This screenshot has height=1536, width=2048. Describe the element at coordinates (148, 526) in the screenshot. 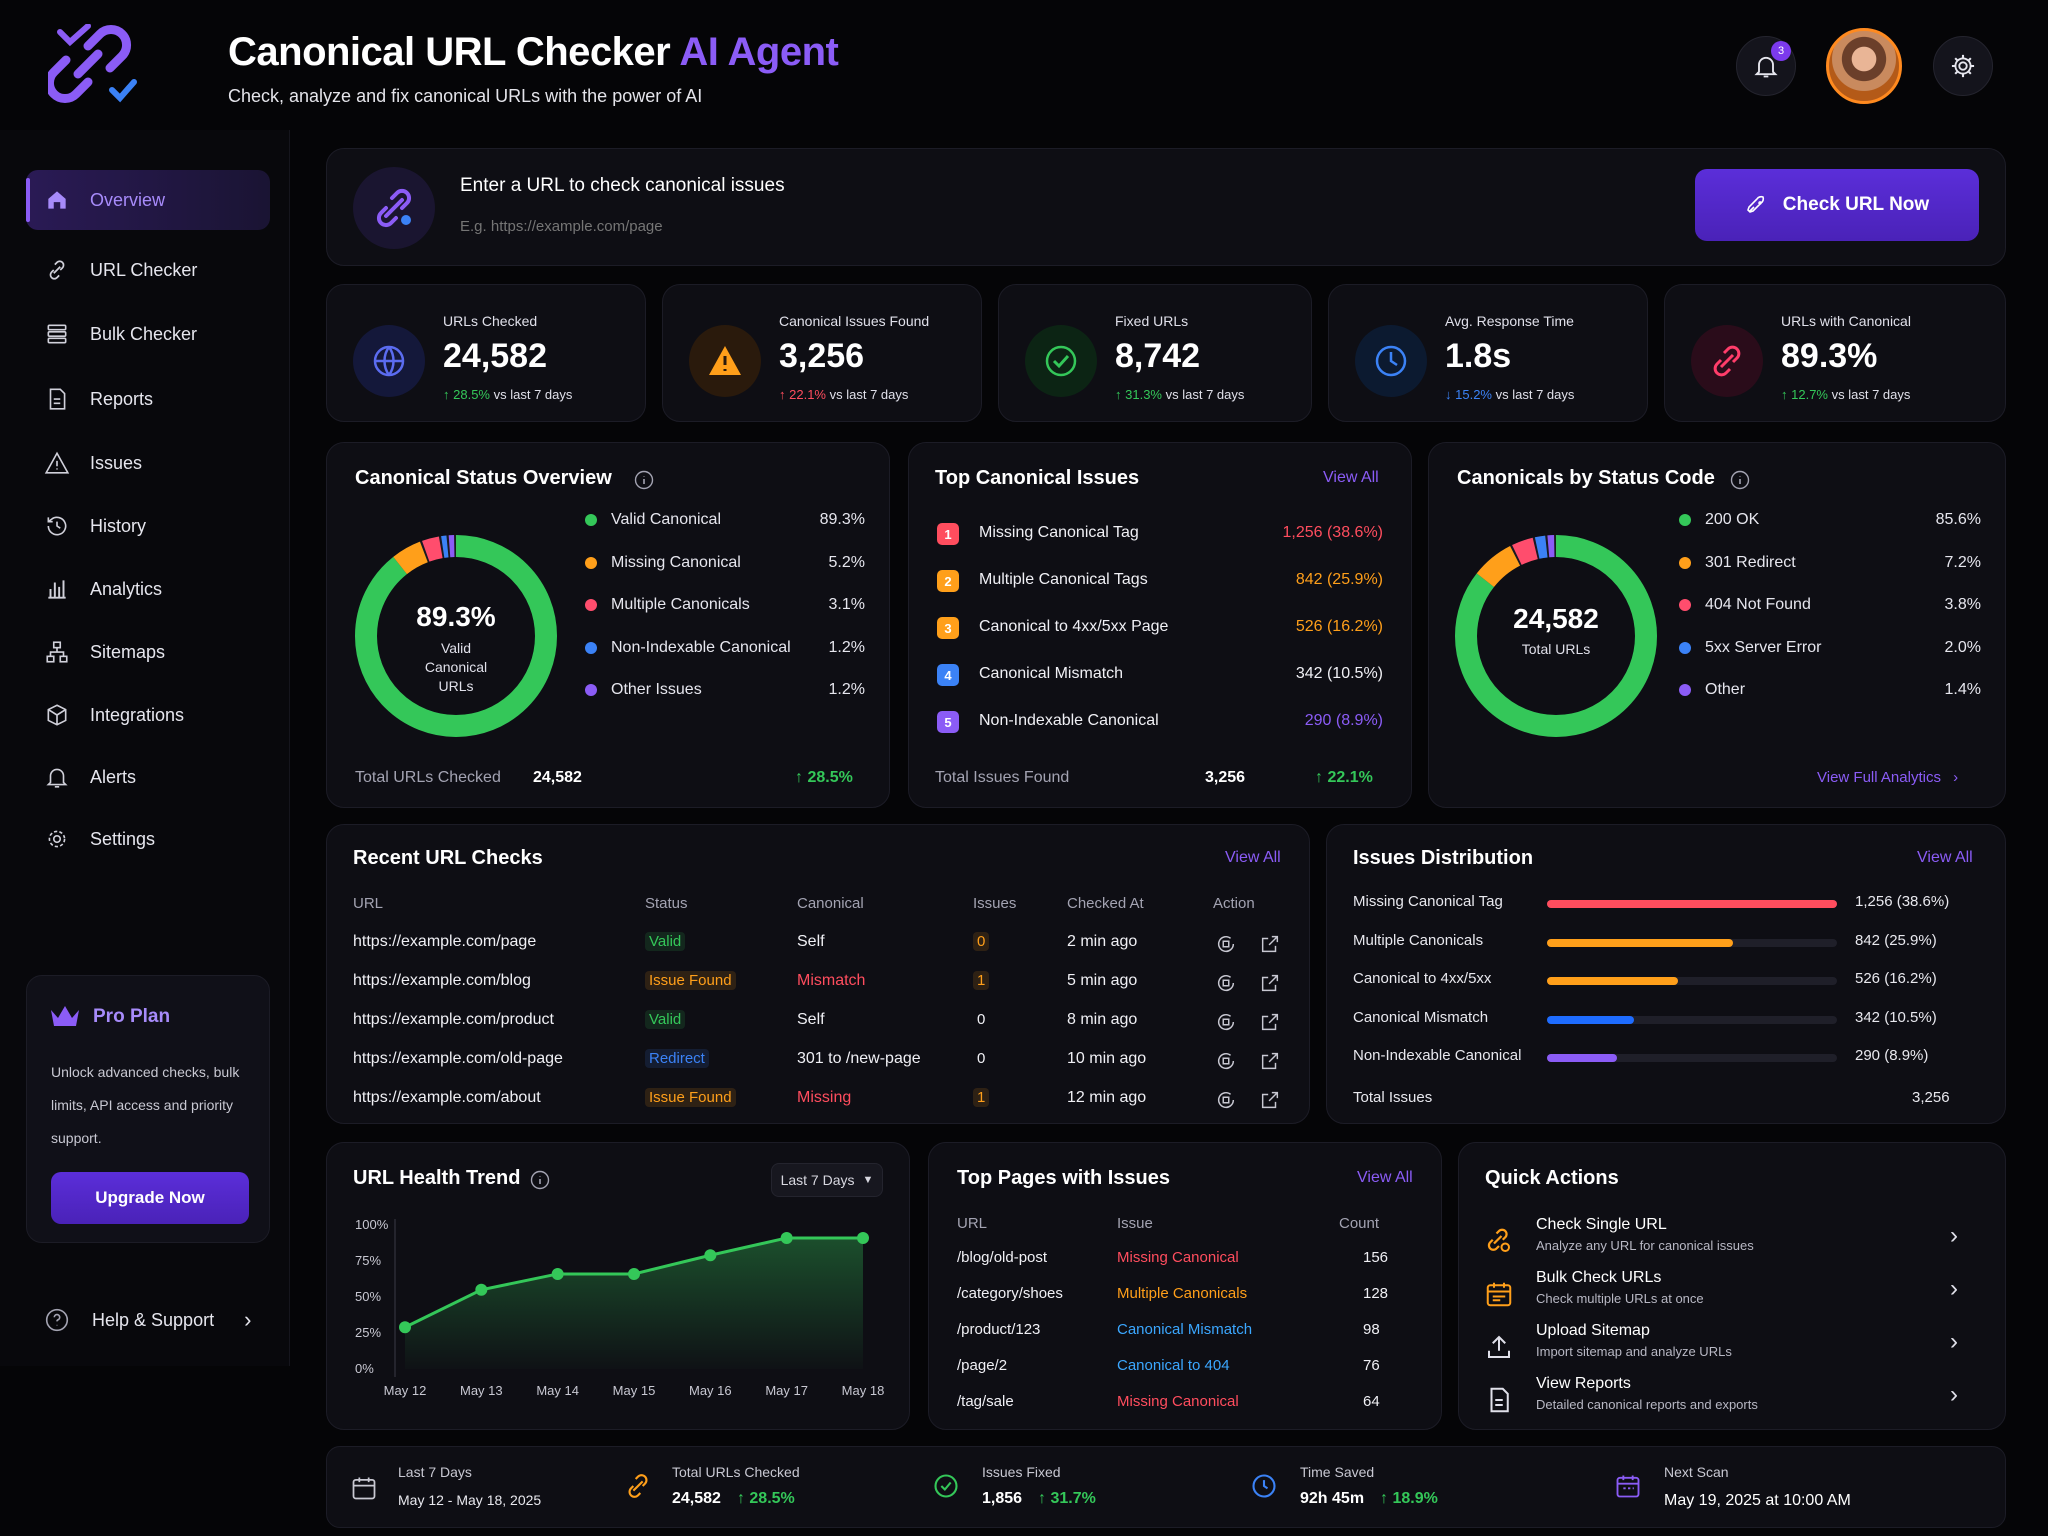

I see `sidebar-item-history: History` at that location.